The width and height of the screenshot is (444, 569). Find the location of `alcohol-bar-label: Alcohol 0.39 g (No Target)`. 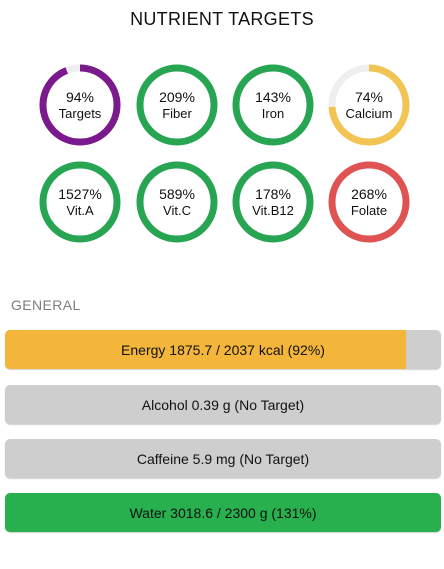

alcohol-bar-label: Alcohol 0.39 g (No Target) is located at coordinates (223, 404).